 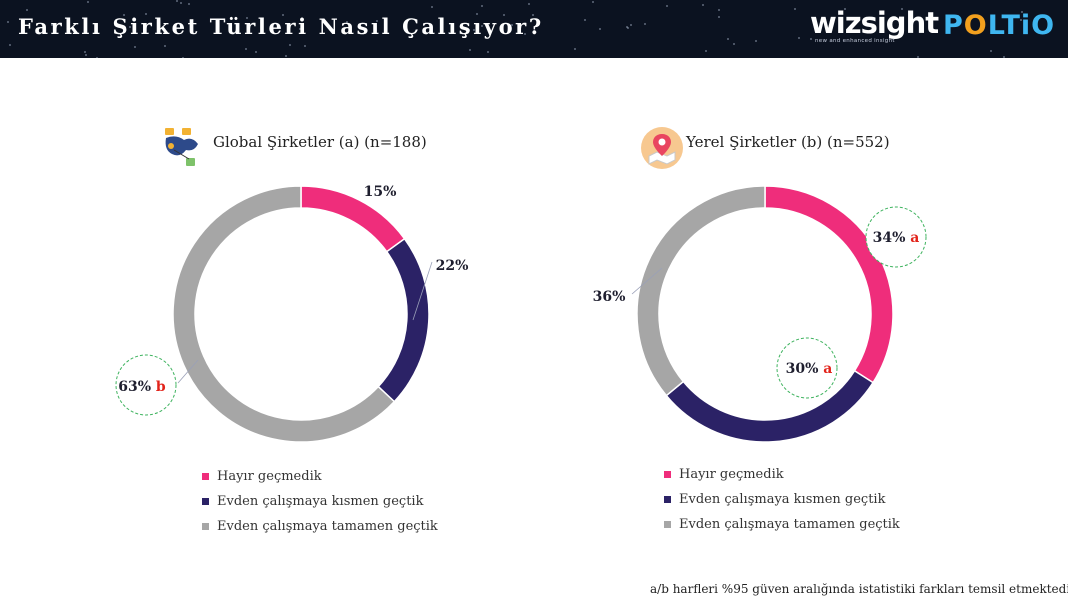 What do you see at coordinates (809, 369) in the screenshot?
I see `data-label: 30% a` at bounding box center [809, 369].